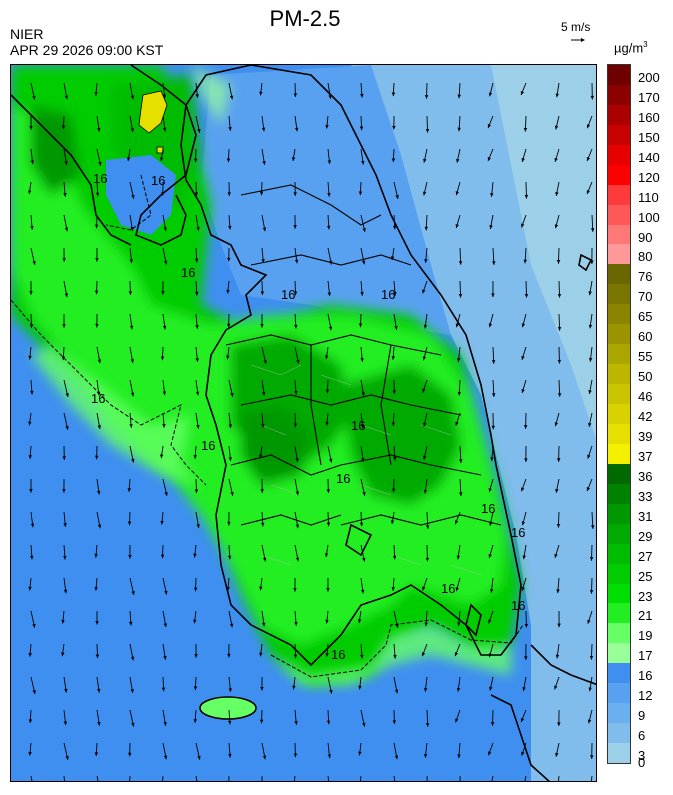 The height and width of the screenshot is (795, 673). I want to click on colorbar-label: 110, so click(648, 197).